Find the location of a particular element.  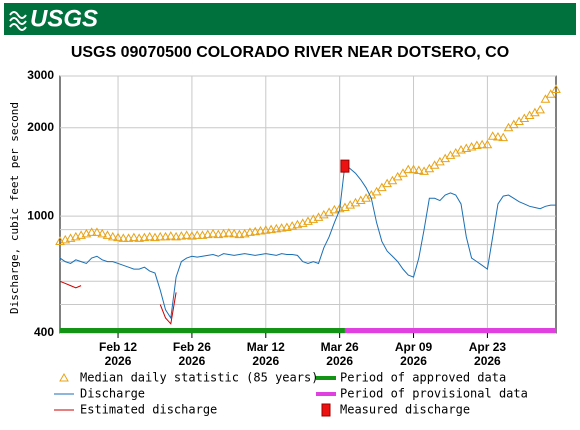

y-tick-label: 400 is located at coordinates (44, 332).